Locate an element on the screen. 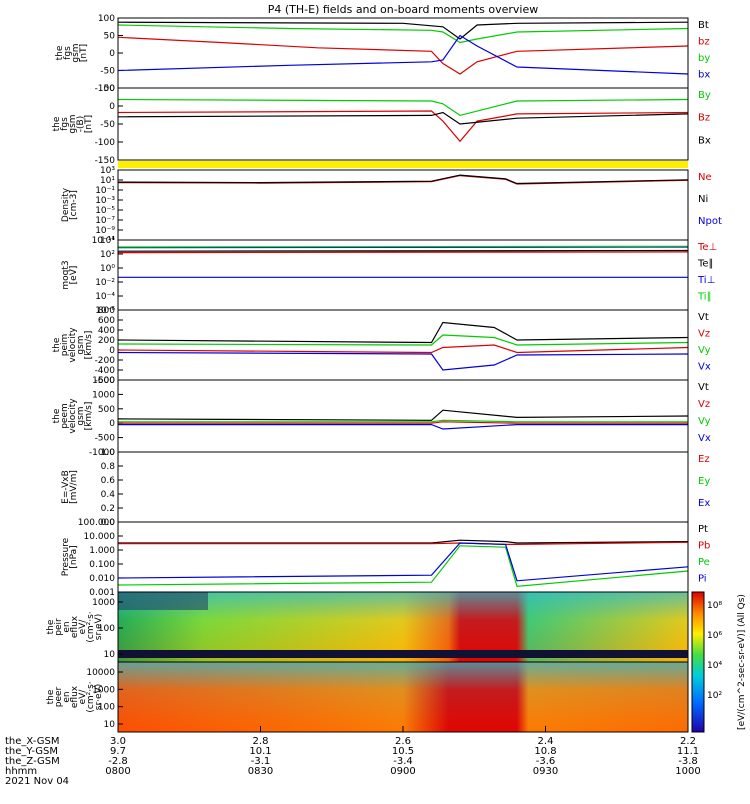 This screenshot has height=804, width=750. ytick-label: 0.6 is located at coordinates (108, 481).